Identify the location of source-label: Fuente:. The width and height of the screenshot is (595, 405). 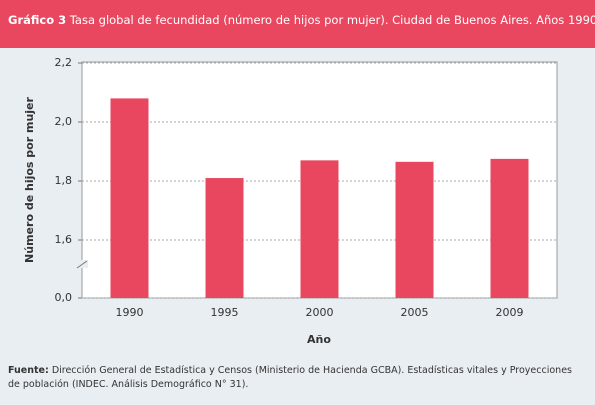
(28, 370).